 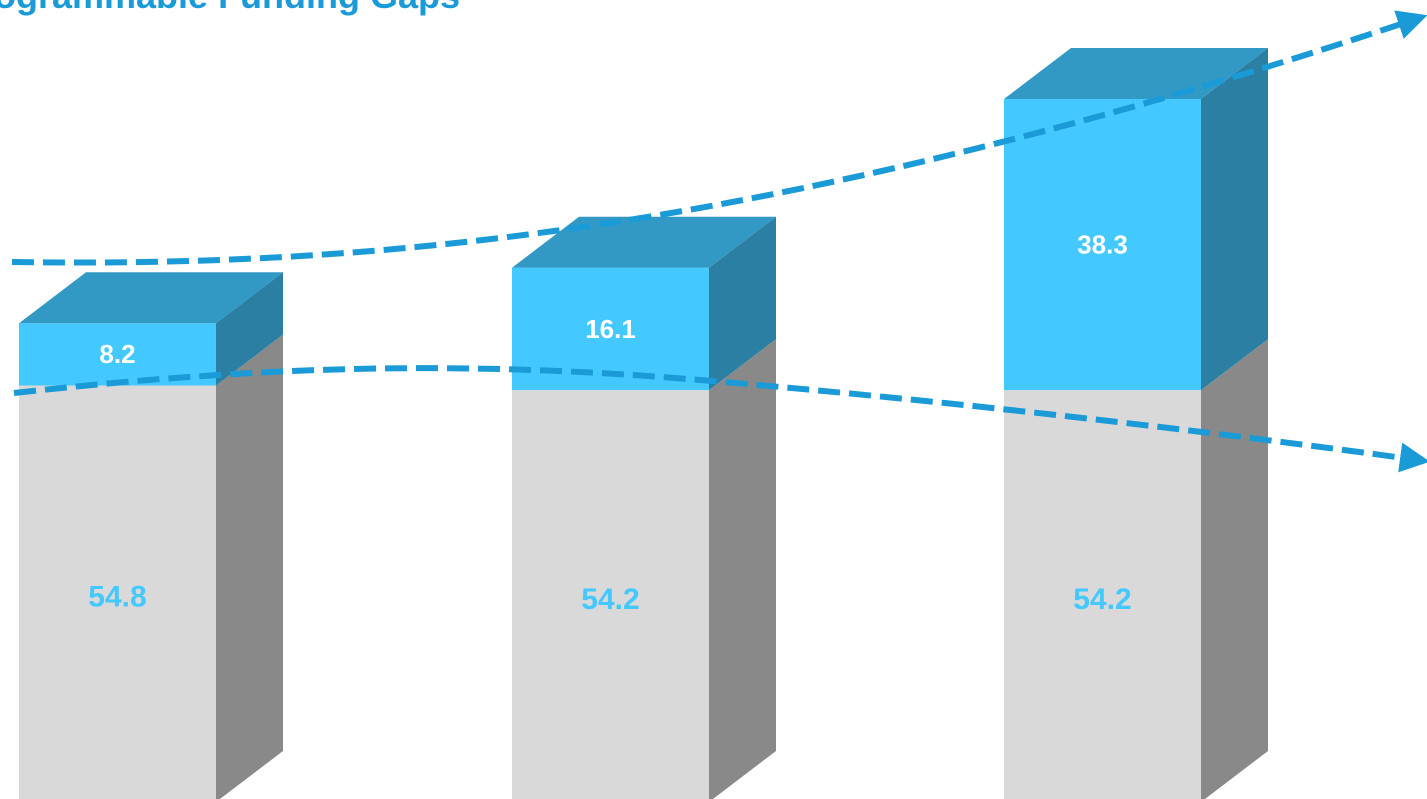 I want to click on bar-group-2: 54.2 16.1, so click(x=644, y=507).